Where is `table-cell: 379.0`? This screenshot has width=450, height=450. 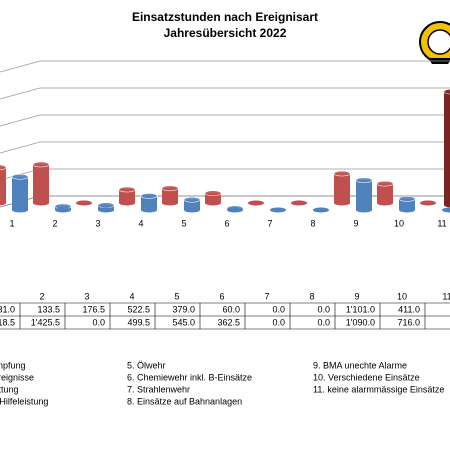
table-cell: 379.0 is located at coordinates (183, 309).